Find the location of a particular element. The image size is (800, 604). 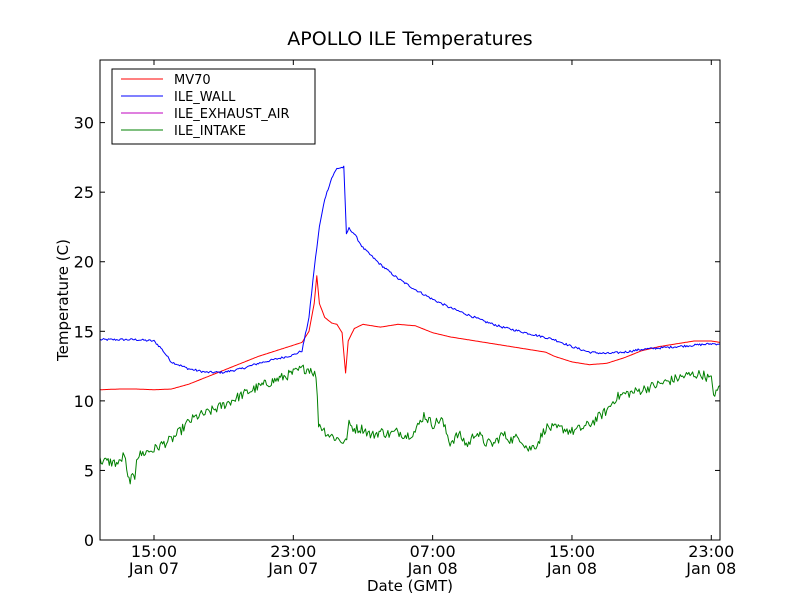

legend-label: ILE_EXHAUST_AIR is located at coordinates (232, 114).